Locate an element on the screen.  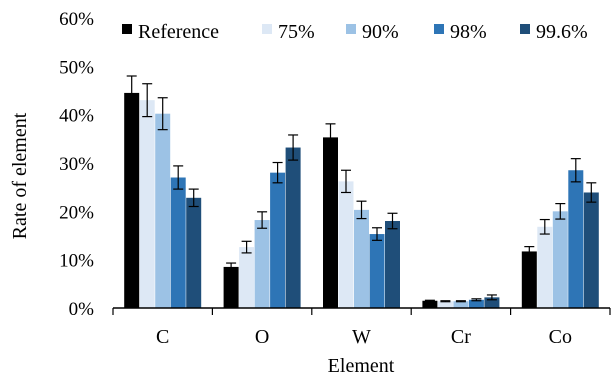
y-tick-label: 20% is located at coordinates (76, 212).